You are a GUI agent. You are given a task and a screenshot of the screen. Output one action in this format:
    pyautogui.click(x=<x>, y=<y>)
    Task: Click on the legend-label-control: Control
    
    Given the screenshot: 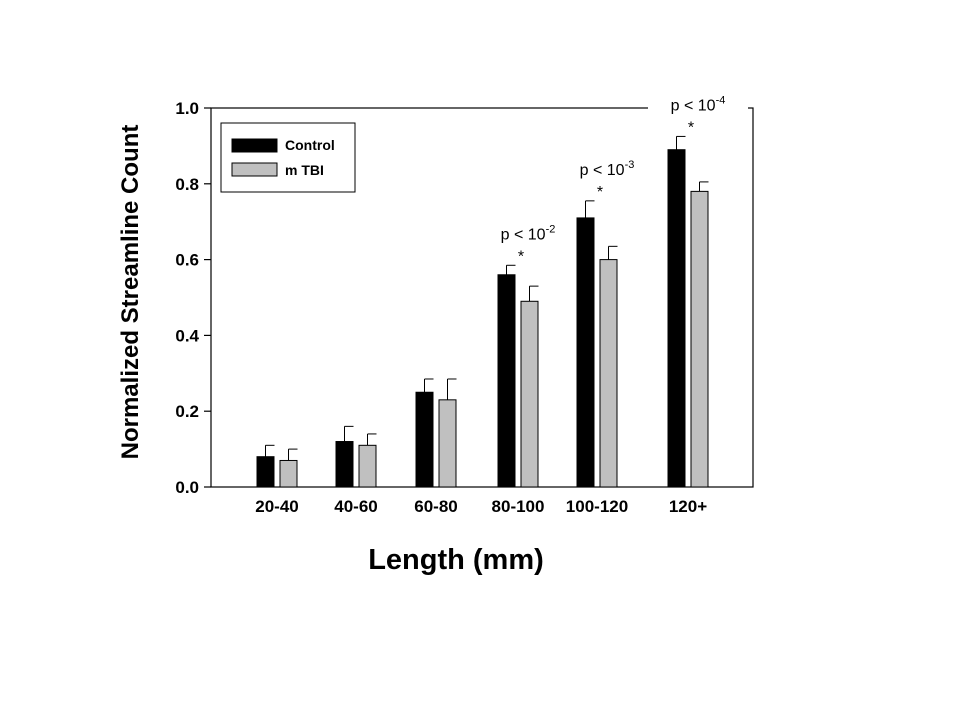 What is the action you would take?
    pyautogui.click(x=310, y=145)
    